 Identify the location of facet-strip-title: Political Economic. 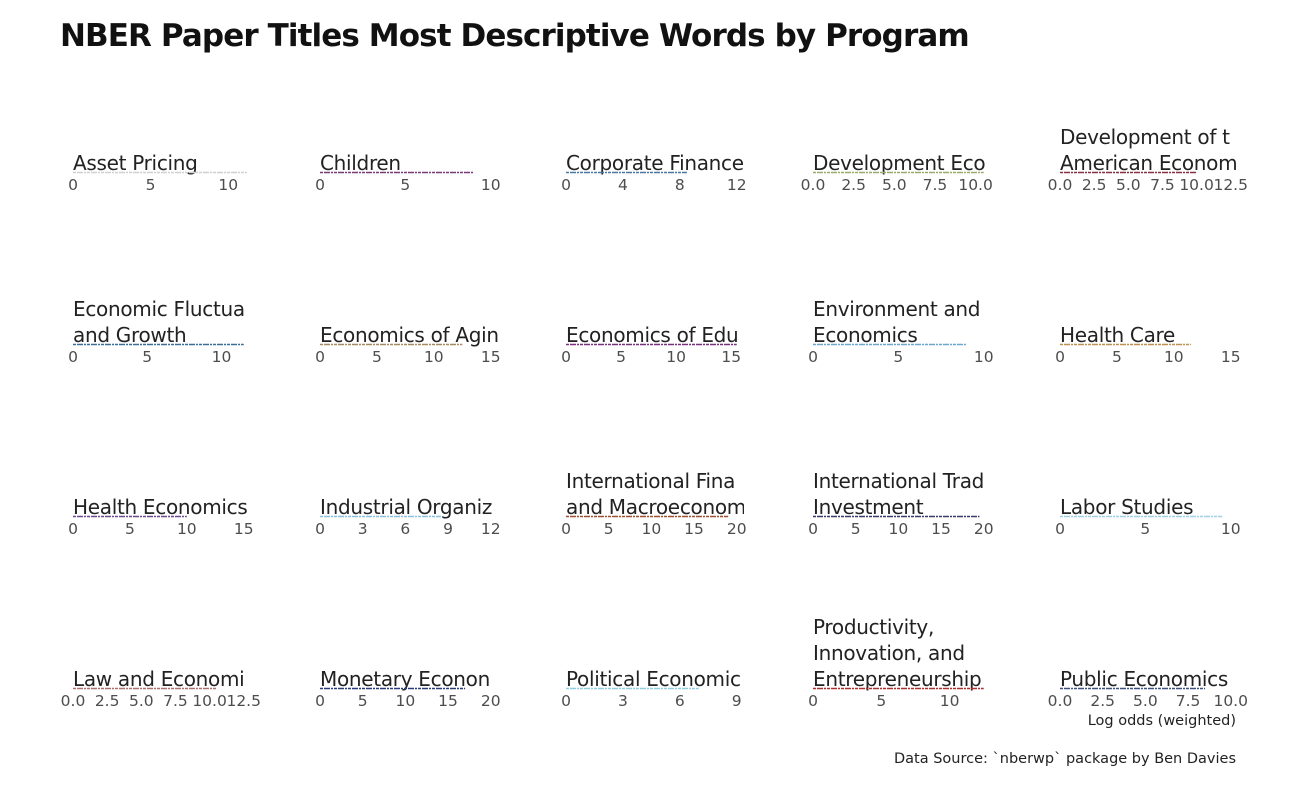
(655, 679).